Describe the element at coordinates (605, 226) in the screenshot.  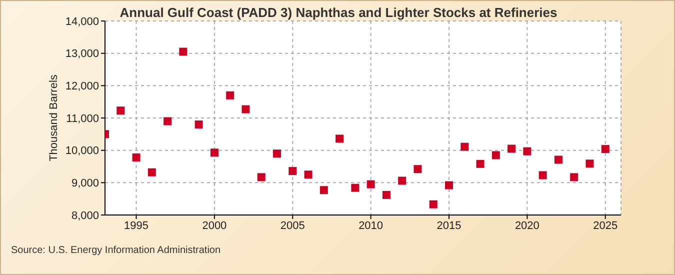
I see `x-tick-label: 2025` at that location.